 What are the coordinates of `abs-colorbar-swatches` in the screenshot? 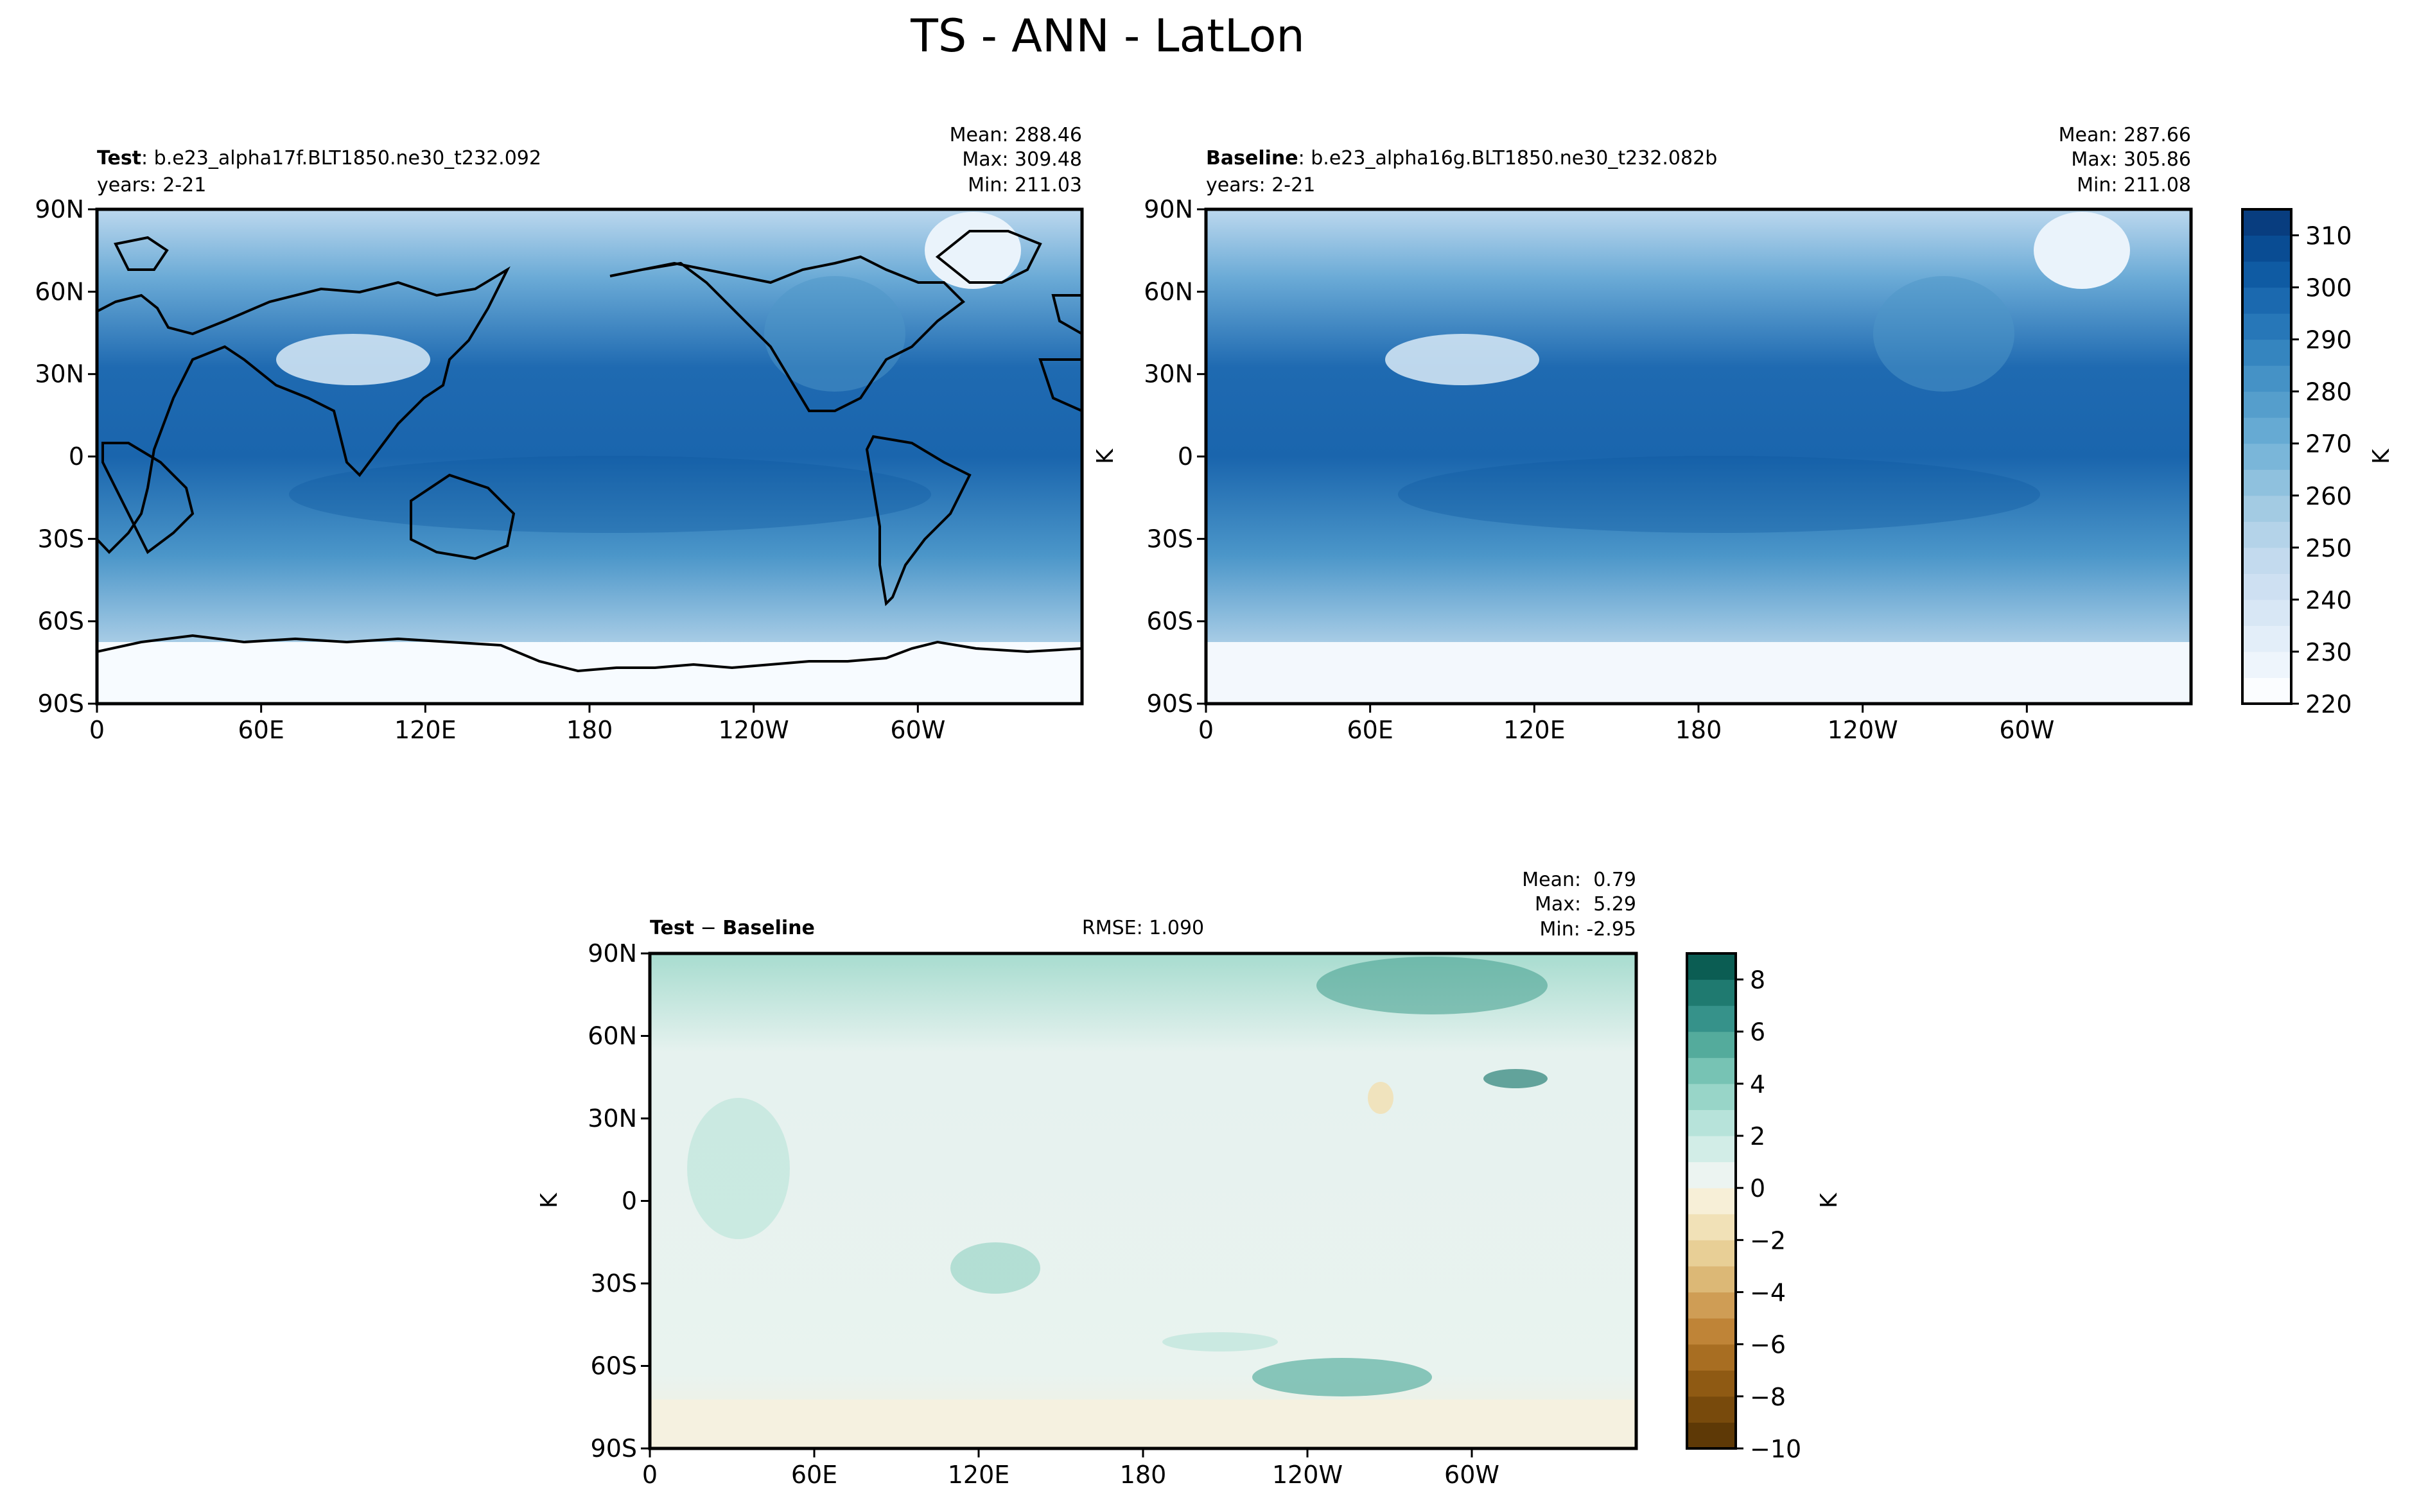 It's located at (2266, 456).